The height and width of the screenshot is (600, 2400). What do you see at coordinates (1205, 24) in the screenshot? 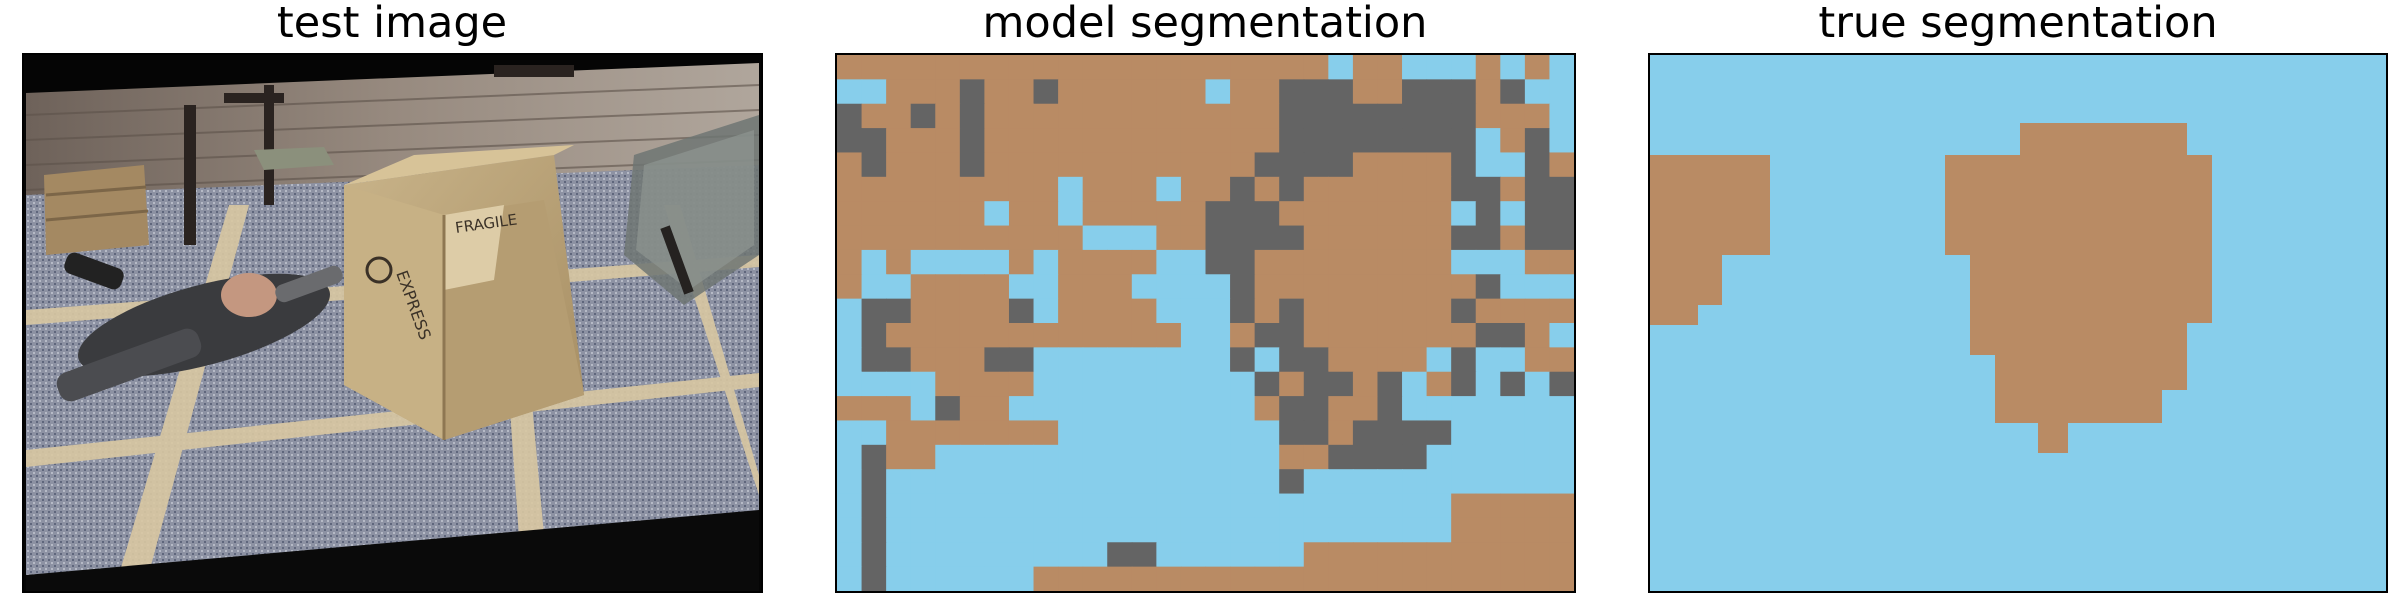
I see `model-segmentation-title: model segmentation` at bounding box center [1205, 24].